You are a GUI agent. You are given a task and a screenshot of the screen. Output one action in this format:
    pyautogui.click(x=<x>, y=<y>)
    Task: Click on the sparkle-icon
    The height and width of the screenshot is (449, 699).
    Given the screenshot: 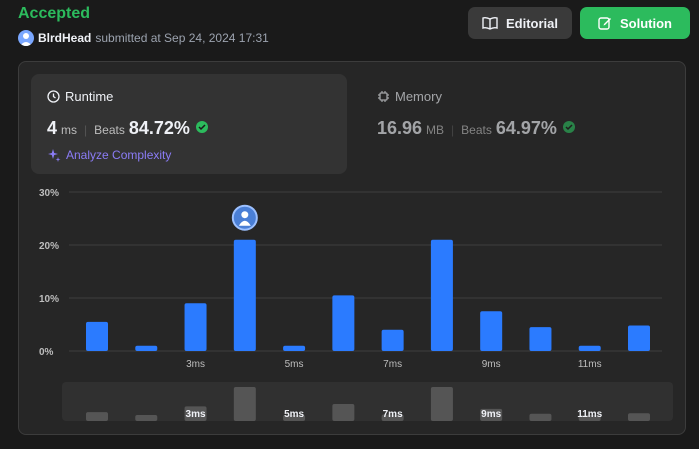 What is the action you would take?
    pyautogui.click(x=54, y=155)
    